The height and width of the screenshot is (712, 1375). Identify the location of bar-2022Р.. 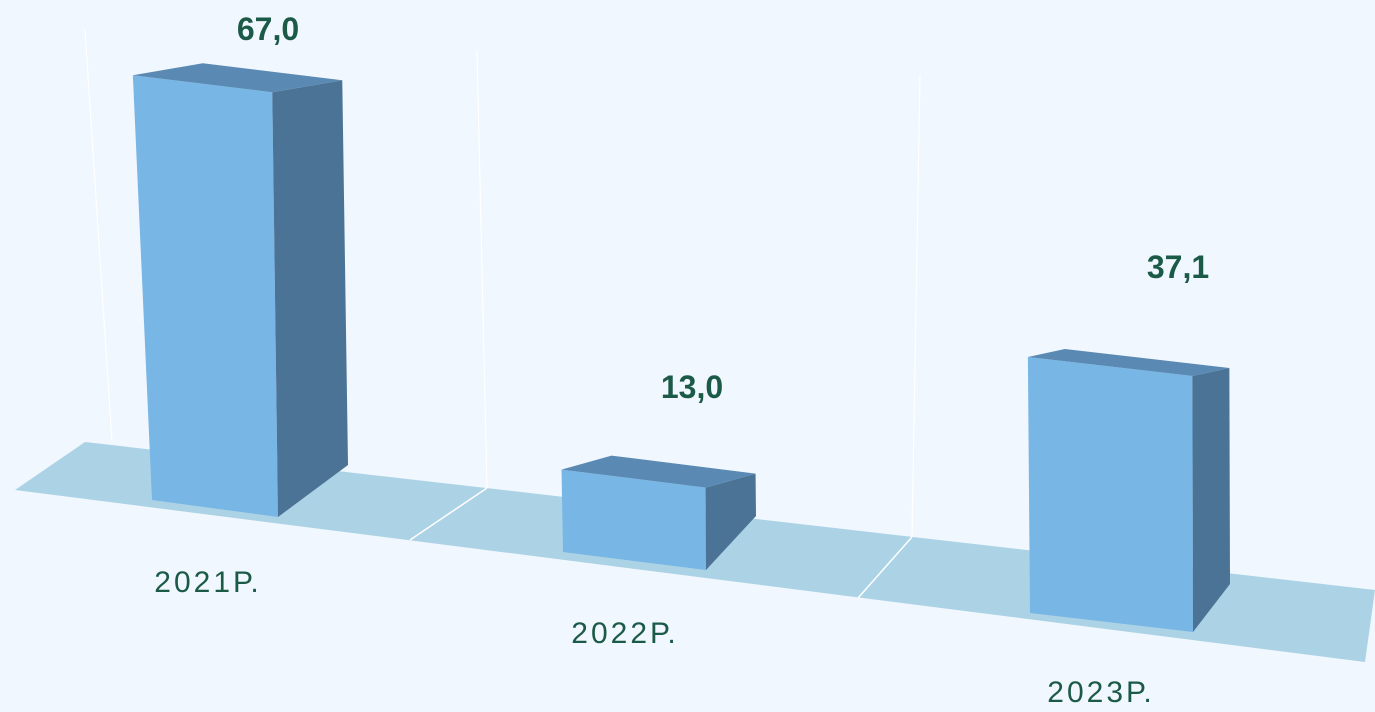
(658, 512).